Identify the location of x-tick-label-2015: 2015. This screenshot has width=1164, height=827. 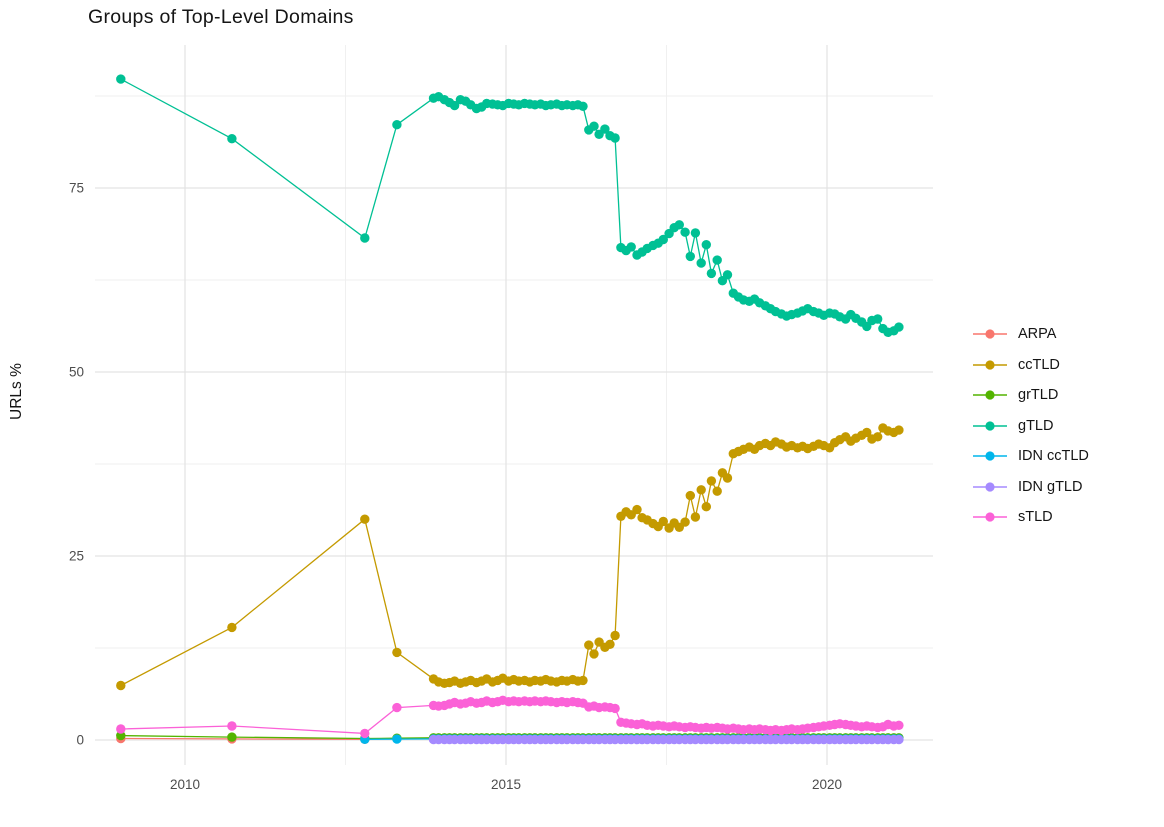
(506, 784).